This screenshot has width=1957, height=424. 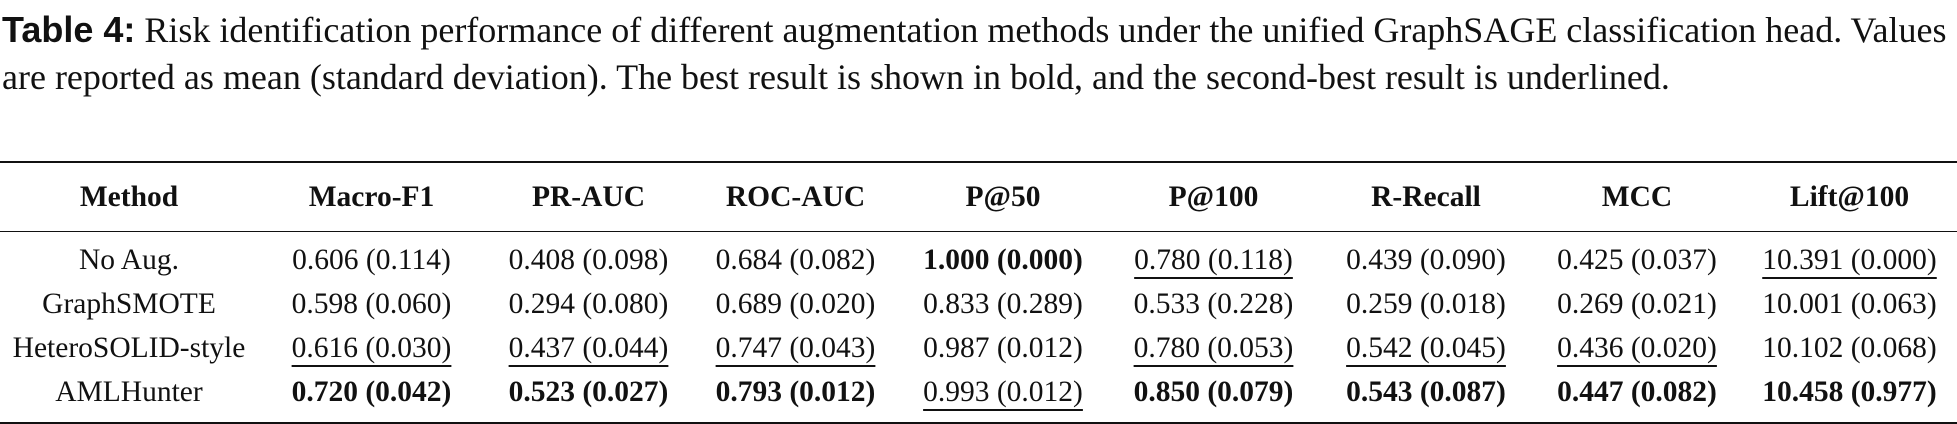 I want to click on value-cell: 0.793 (0.012), so click(x=795, y=396).